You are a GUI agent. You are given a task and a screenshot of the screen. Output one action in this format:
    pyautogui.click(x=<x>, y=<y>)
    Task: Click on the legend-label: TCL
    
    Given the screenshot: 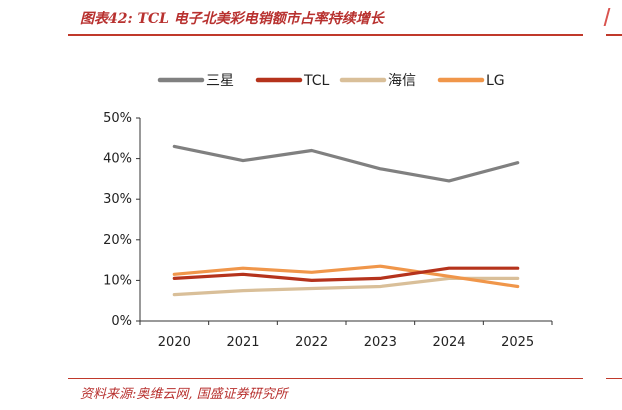 What is the action you would take?
    pyautogui.click(x=316, y=81)
    